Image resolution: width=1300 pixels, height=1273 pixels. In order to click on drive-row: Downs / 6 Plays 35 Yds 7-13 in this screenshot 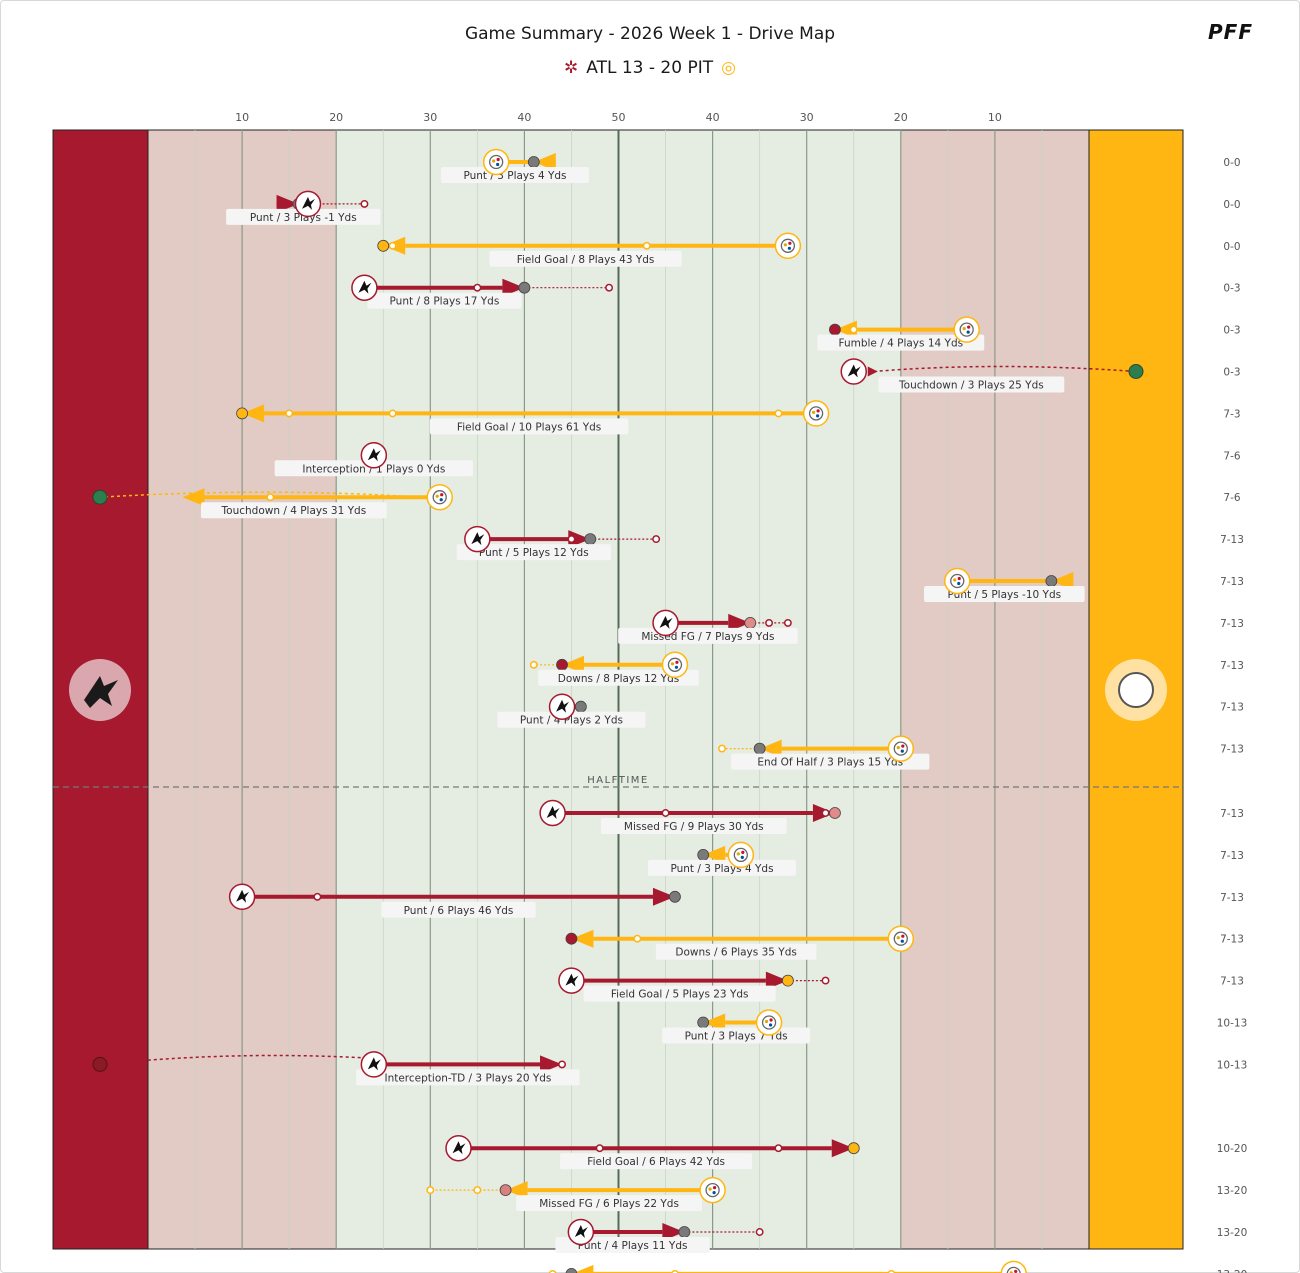, I will do `click(904, 944)`.